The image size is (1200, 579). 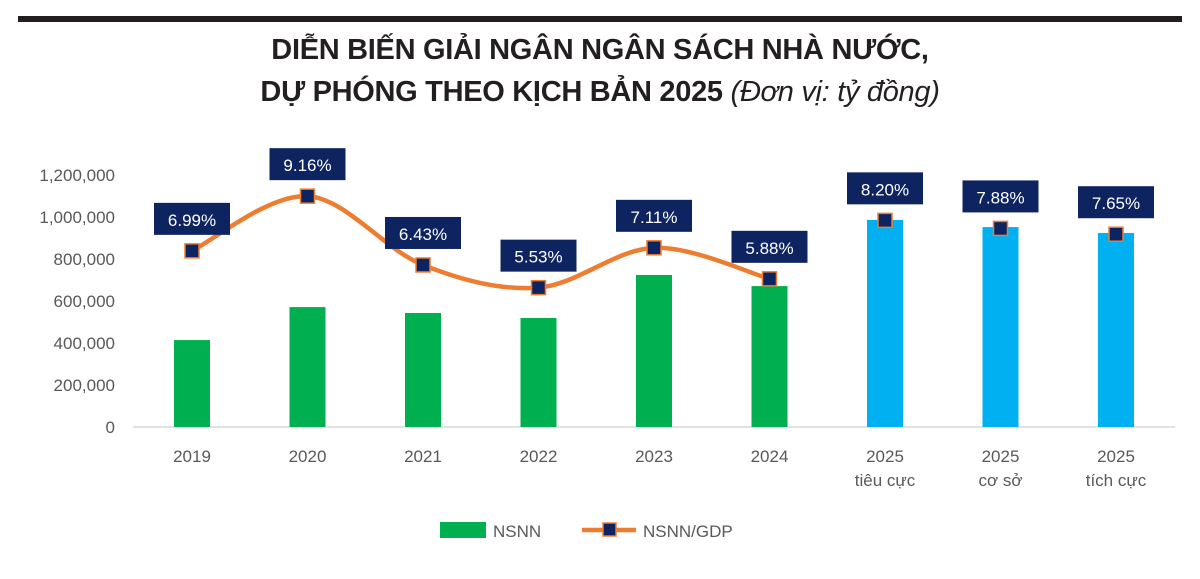 I want to click on top-rule, so click(x=600, y=19).